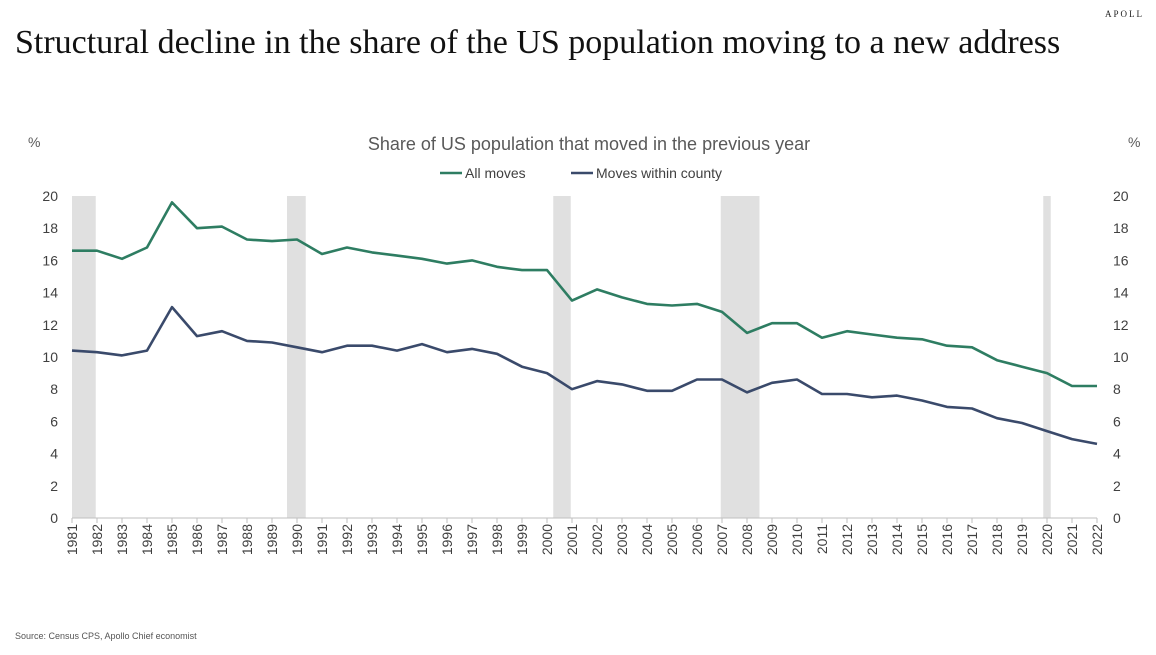 This screenshot has width=1156, height=655. I want to click on x-tick-label: 1984, so click(147, 539).